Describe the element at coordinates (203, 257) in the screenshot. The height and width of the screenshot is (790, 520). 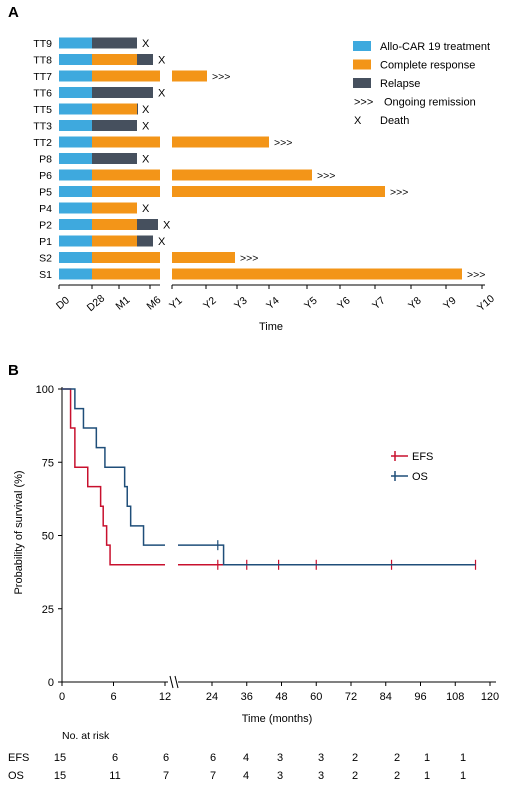
I see `bar-s2-cr-after-break` at that location.